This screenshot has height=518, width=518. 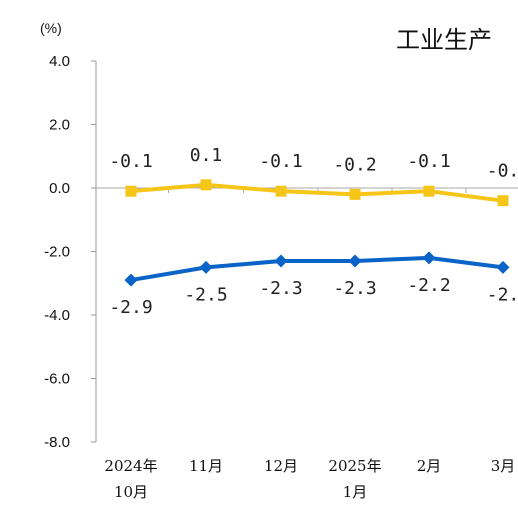 What do you see at coordinates (59, 125) in the screenshot?
I see `y-tick-label: 2.0` at bounding box center [59, 125].